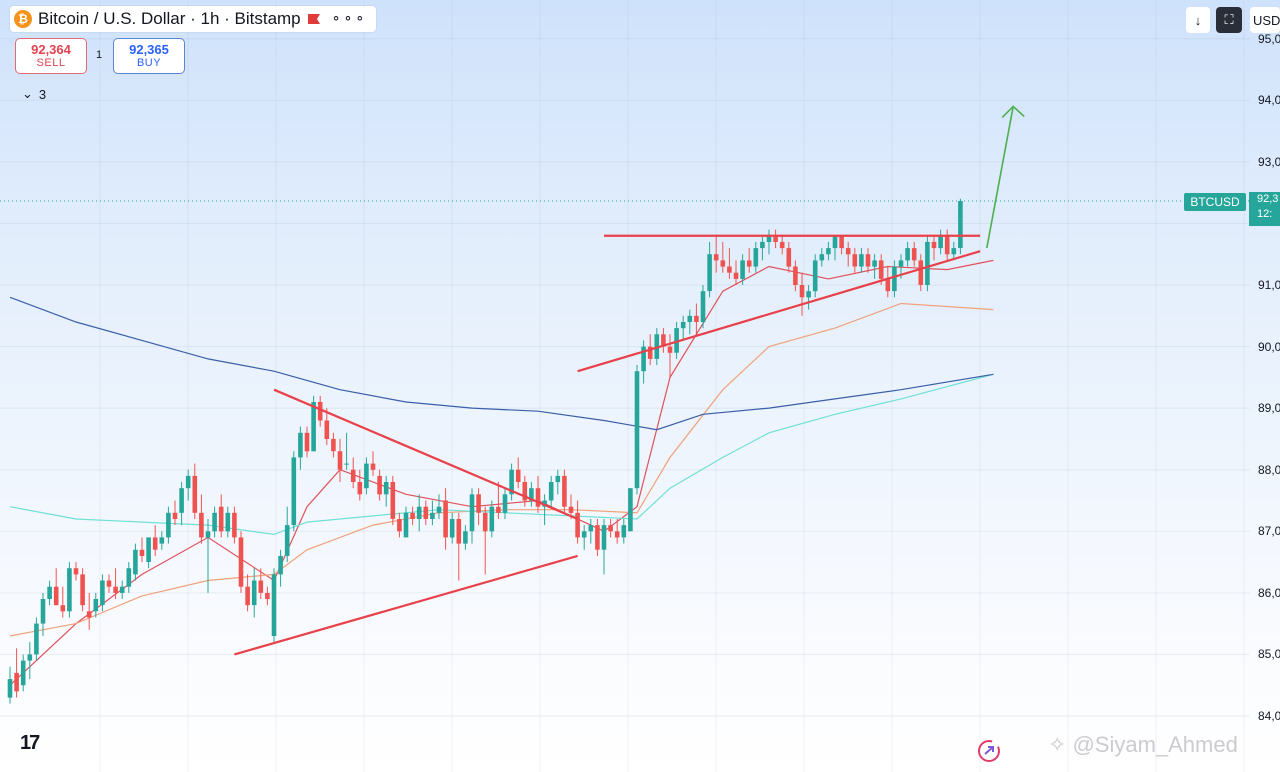 This screenshot has width=1280, height=772. Describe the element at coordinates (34, 94) in the screenshot. I see `indicators-toggle: ⌄ 3` at that location.